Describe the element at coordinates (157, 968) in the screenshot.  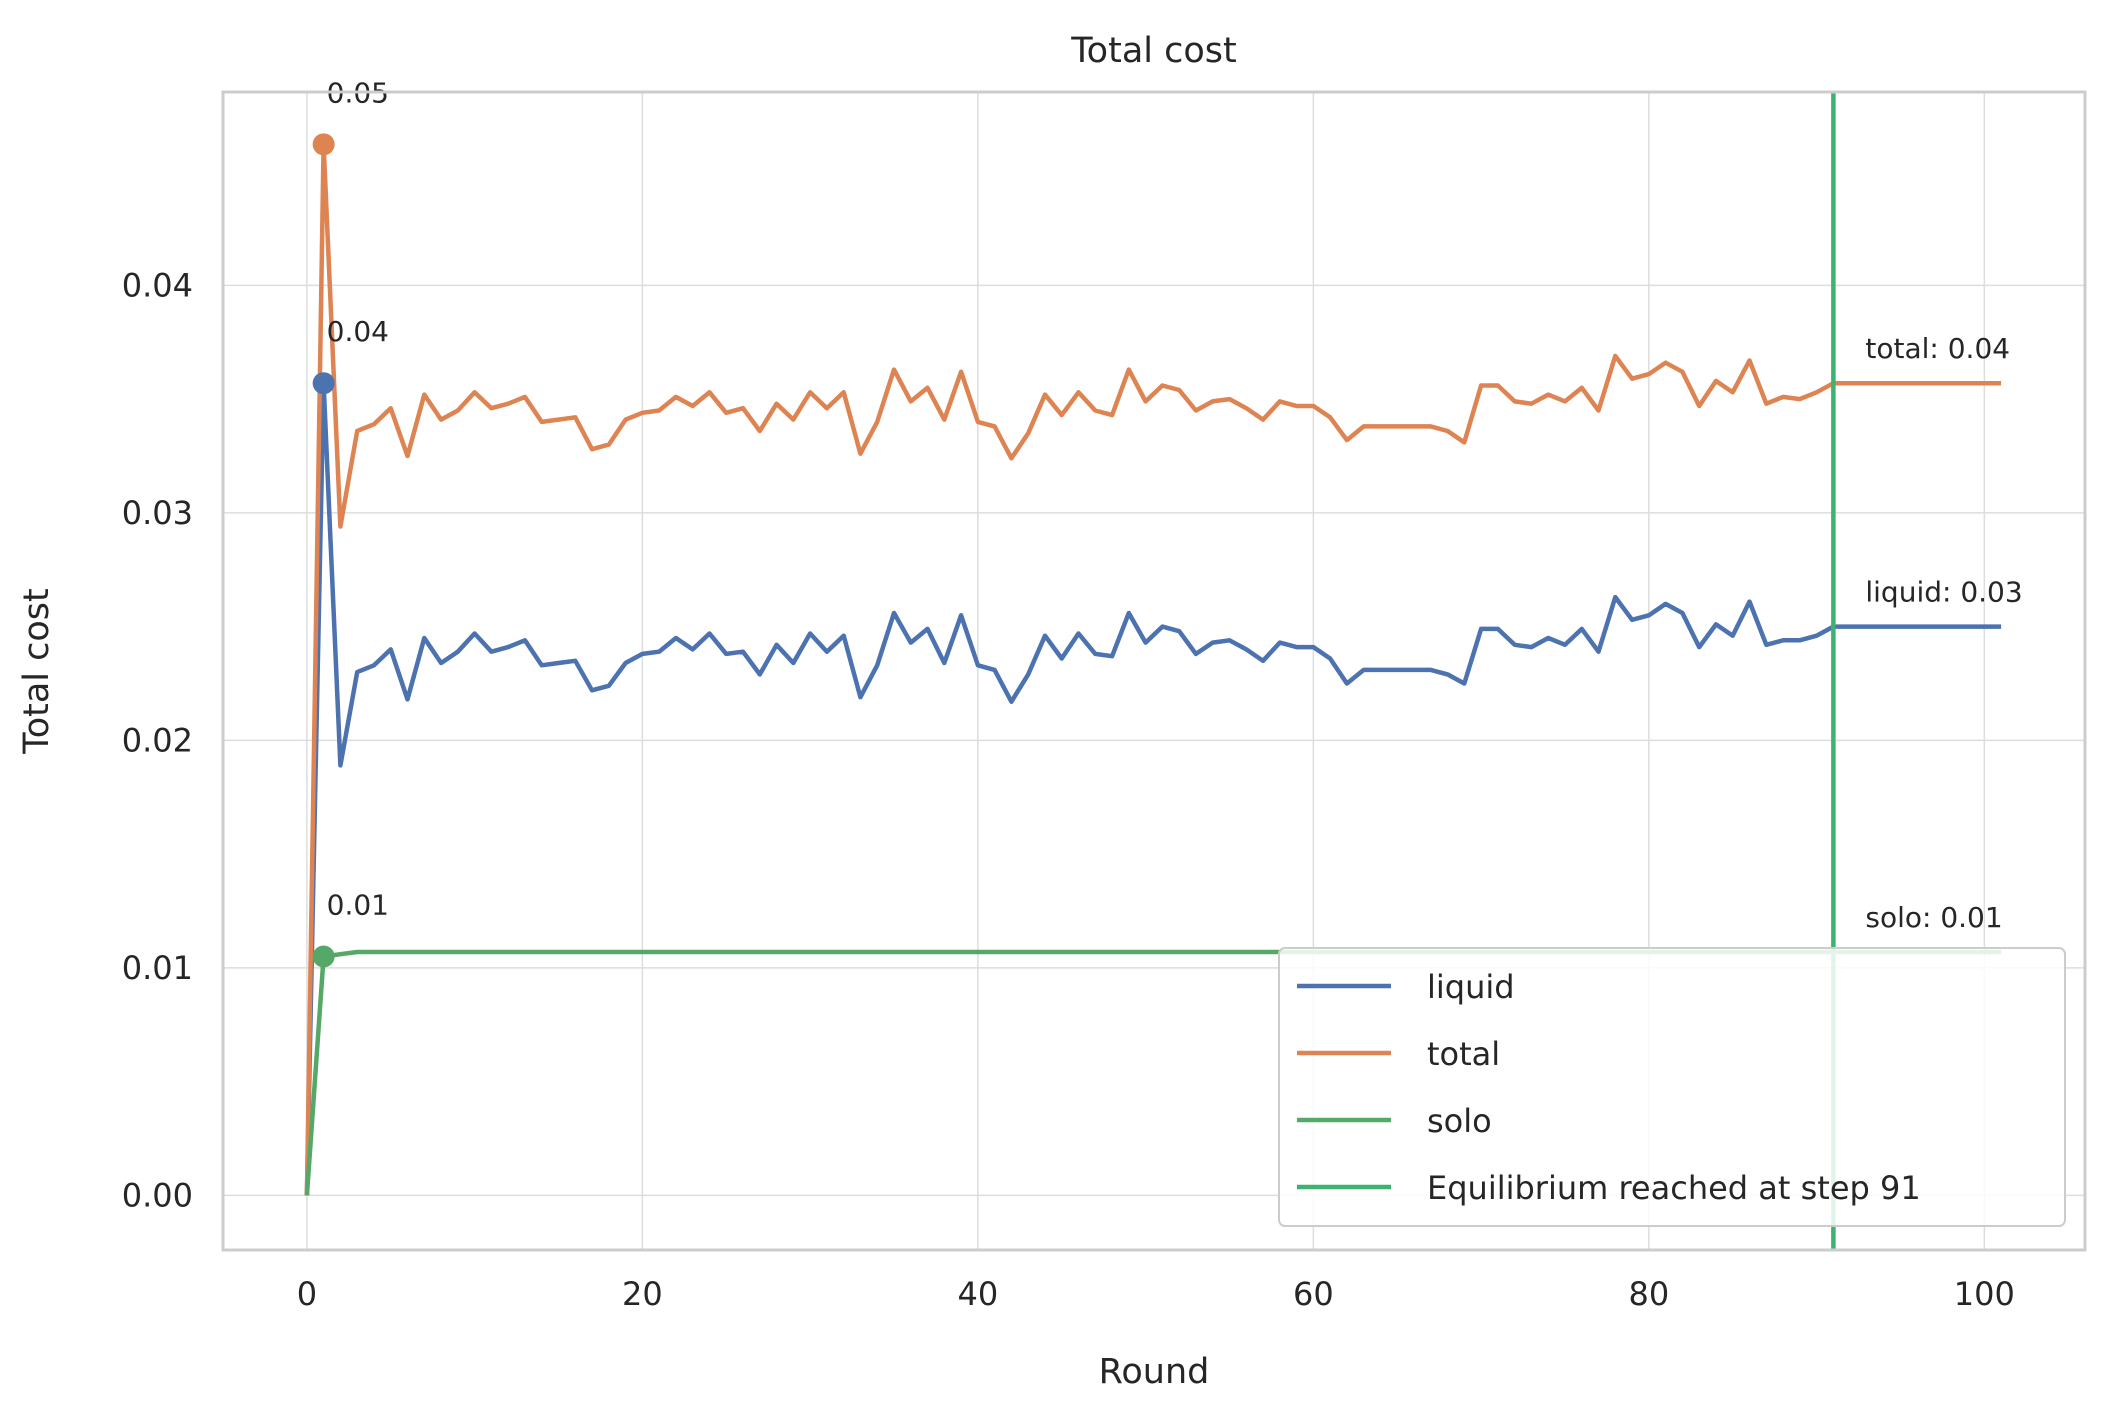
I see `y-tick-label: 0.01` at that location.